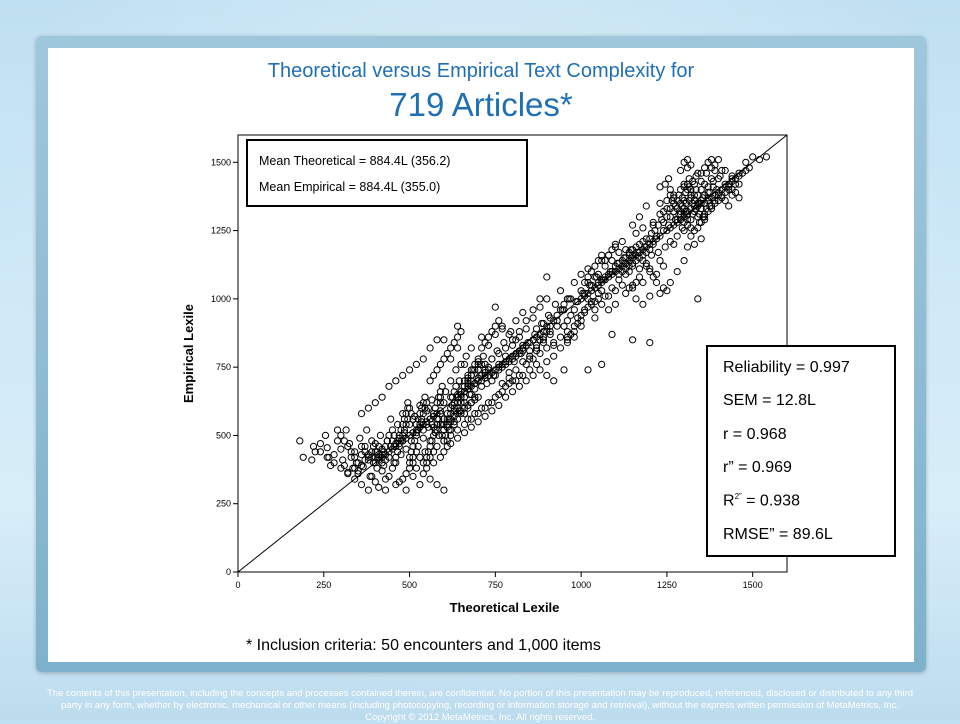 This screenshot has width=960, height=724. Describe the element at coordinates (770, 501) in the screenshot. I see `r-squared-value: = 0.938` at that location.